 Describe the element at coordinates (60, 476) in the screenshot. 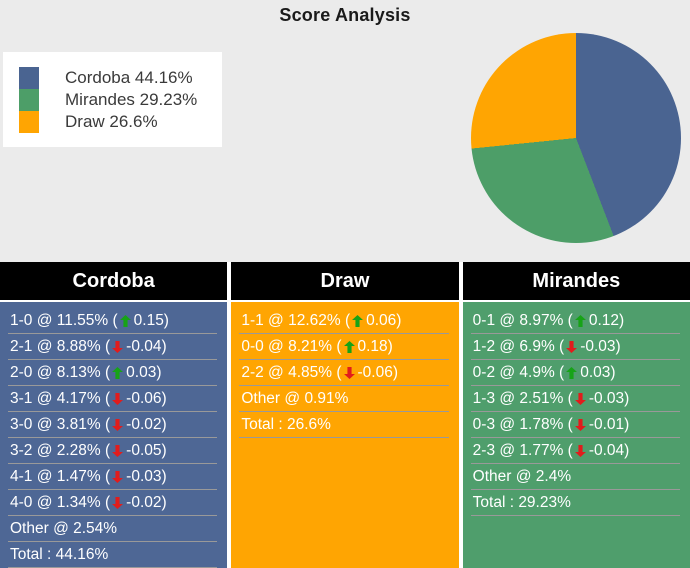

I see `score-text: 4-1 @ 1.47% (` at that location.